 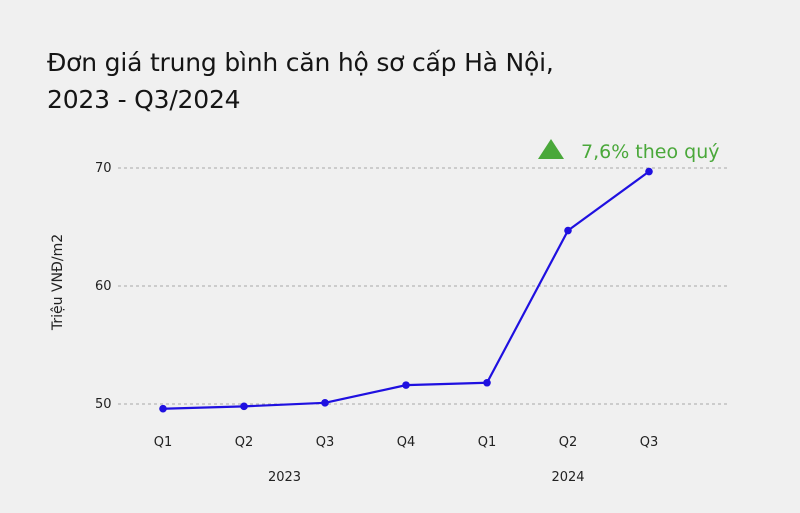 I want to click on x-axis-ticks: Q1 Q2 Q3 Q4 Q1 Q2 Q3, so click(x=406, y=442).